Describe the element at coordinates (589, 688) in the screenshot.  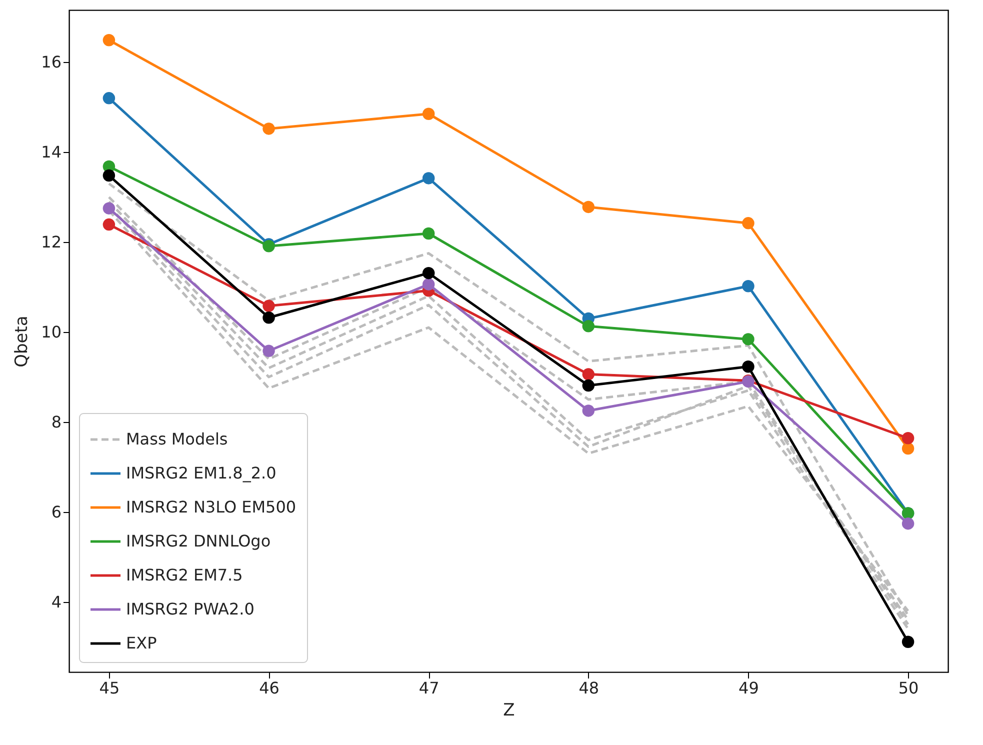
I see `x-tick-label: 48` at that location.